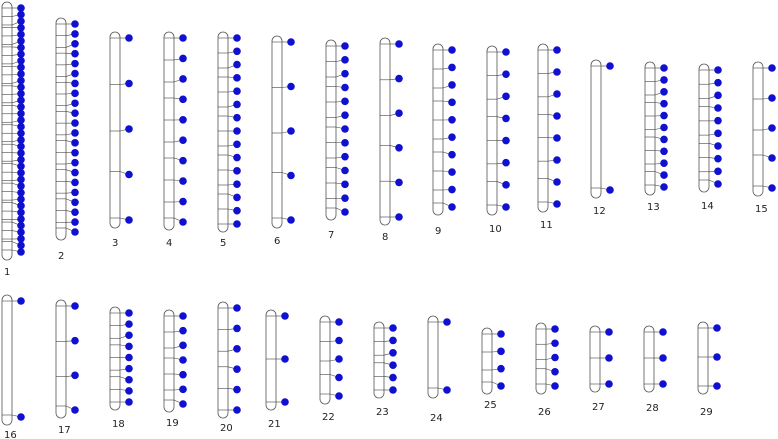  Describe the element at coordinates (707, 206) in the screenshot. I see `chromosome-label: 14` at that location.